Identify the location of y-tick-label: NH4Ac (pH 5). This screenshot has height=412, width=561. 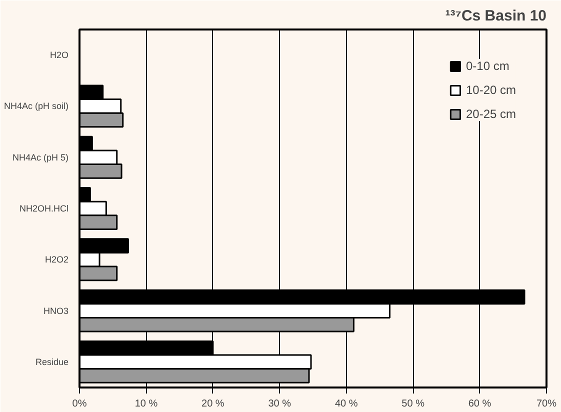
(40, 157).